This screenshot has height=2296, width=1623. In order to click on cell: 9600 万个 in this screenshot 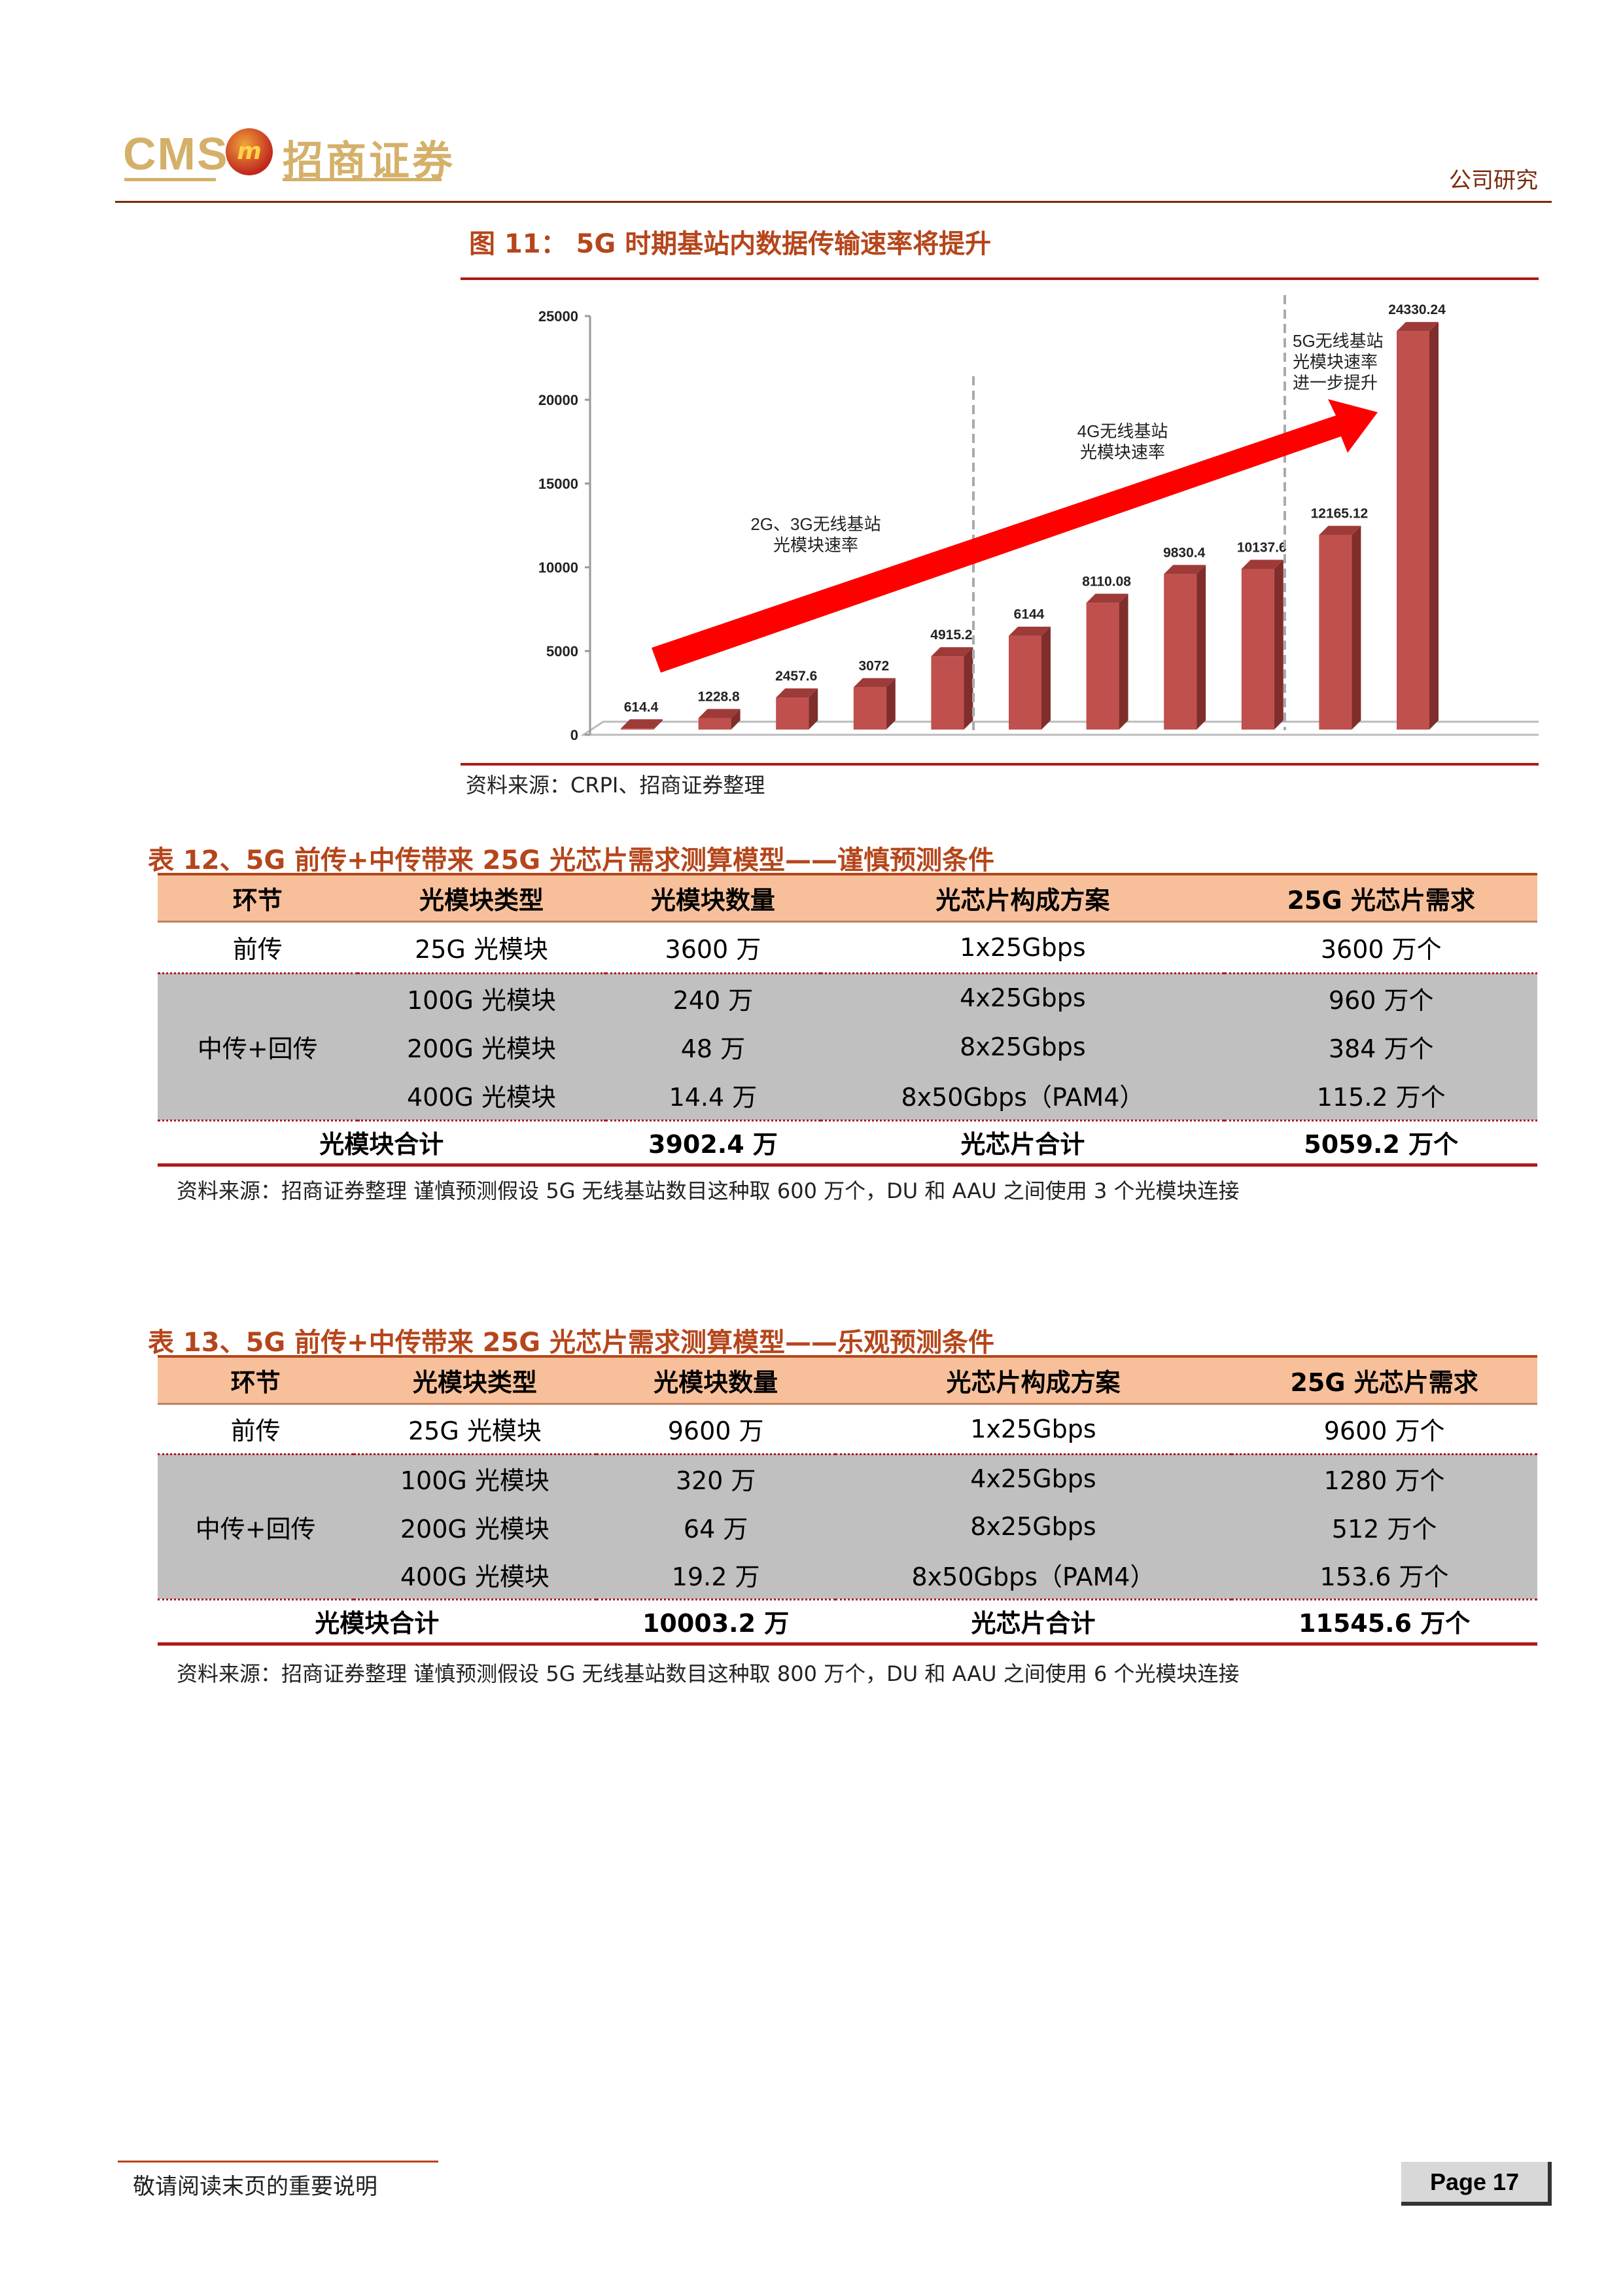, I will do `click(1384, 1431)`.